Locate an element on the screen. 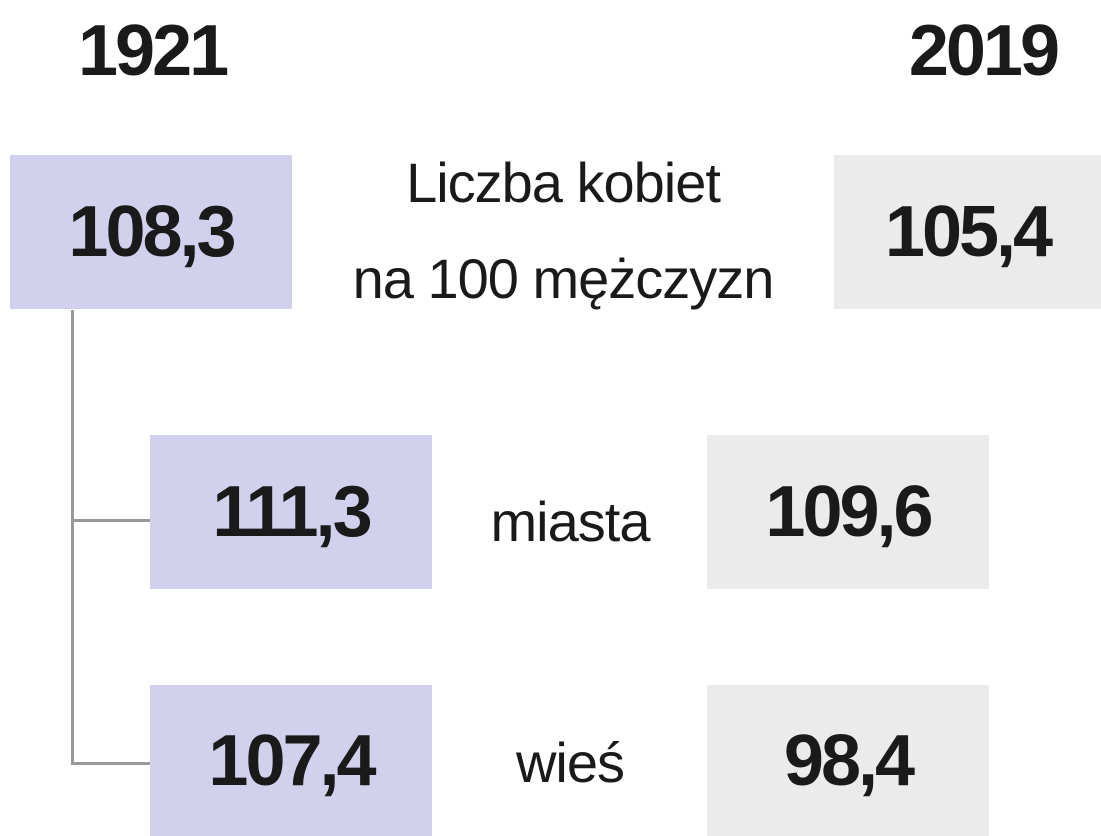 Image resolution: width=1101 pixels, height=836 pixels. label-line: Liczba kobiet is located at coordinates (563, 182).